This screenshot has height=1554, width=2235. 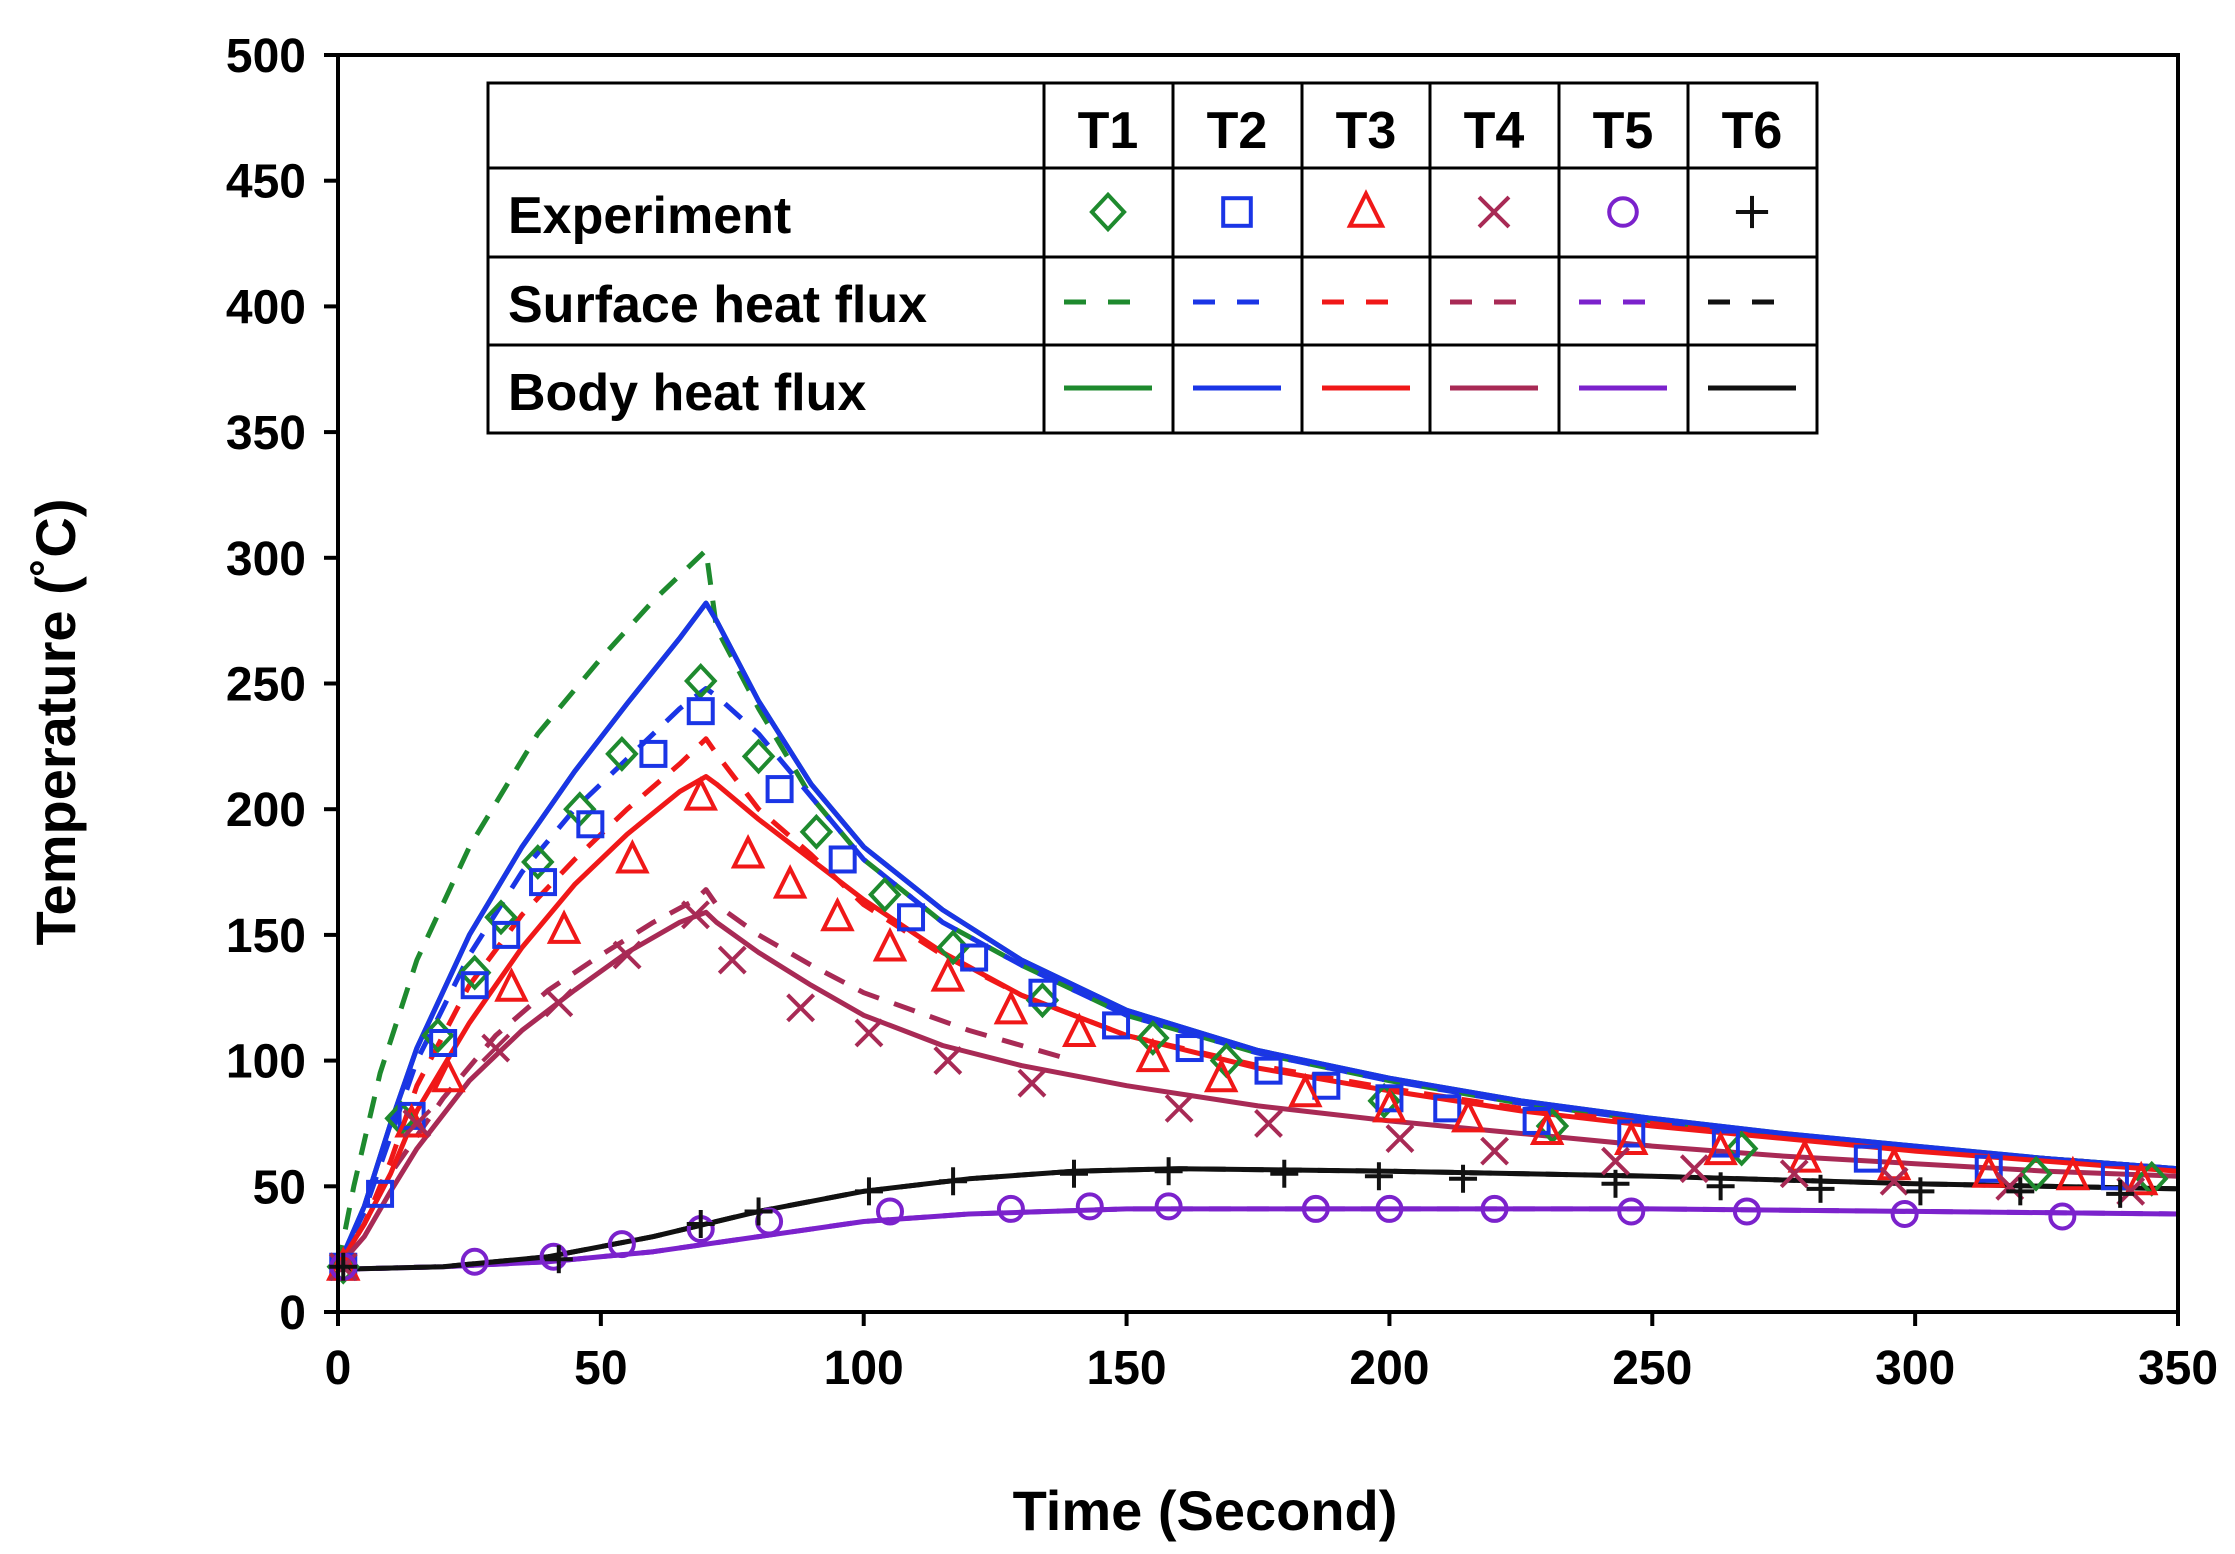 I want to click on legend-col-t6: T6, so click(x=1752, y=131).